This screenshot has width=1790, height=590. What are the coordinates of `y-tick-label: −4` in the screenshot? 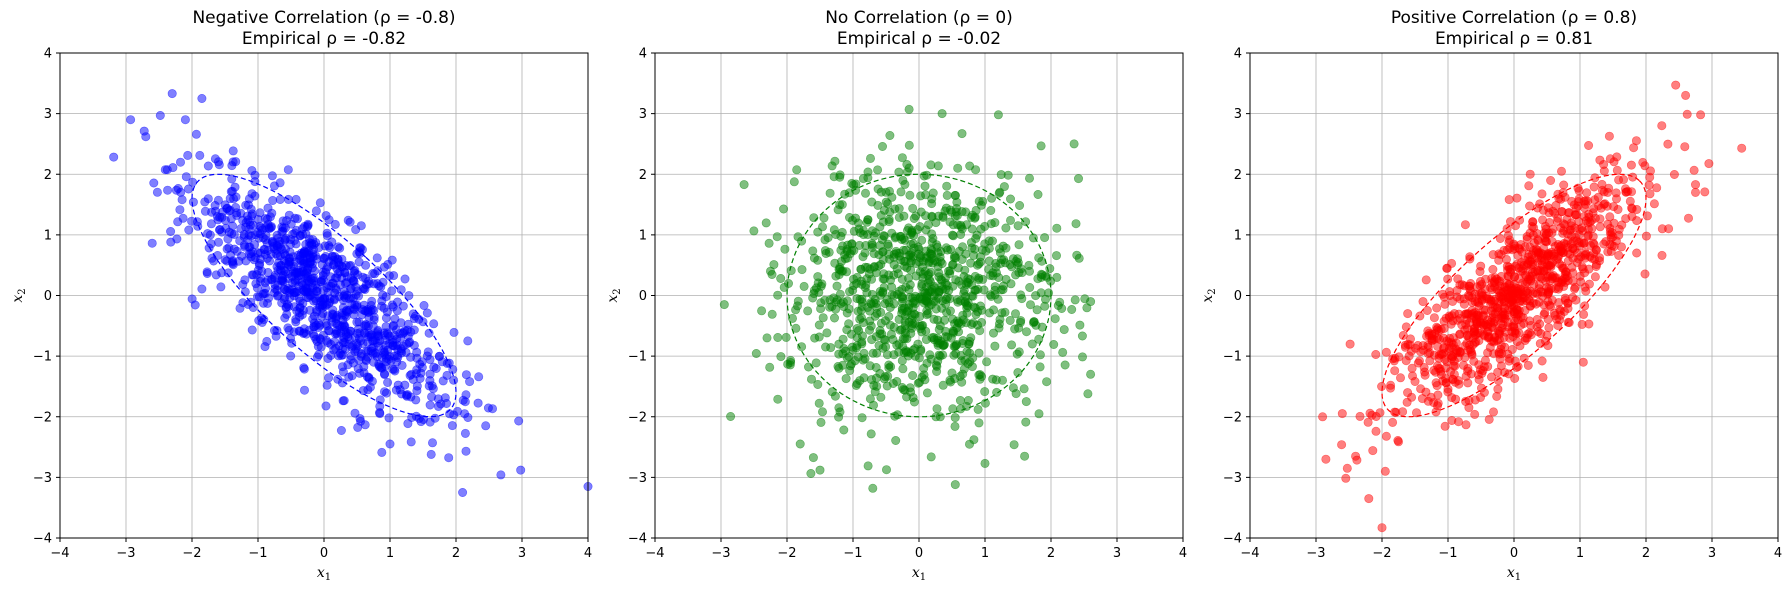 It's located at (1232, 539).